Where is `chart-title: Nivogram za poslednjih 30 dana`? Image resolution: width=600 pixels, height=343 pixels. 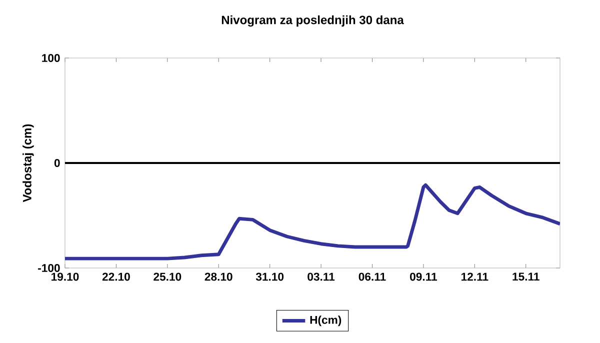
chart-title: Nivogram za poslednjih 30 dana is located at coordinates (313, 21).